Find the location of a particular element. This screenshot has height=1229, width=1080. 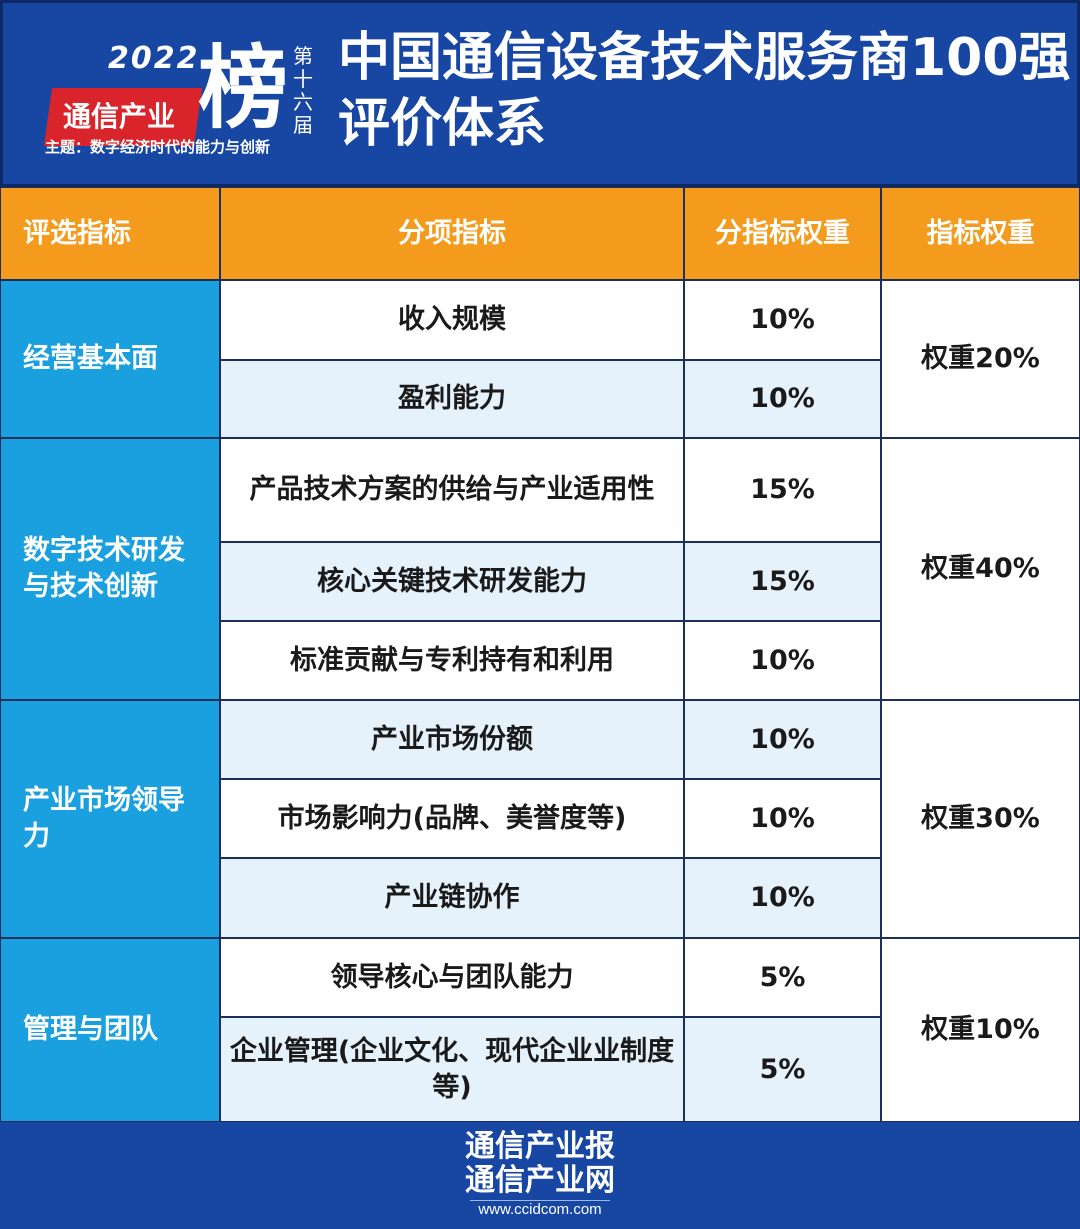

logo-theme: 主题：数字经济时代的能力与创新 is located at coordinates (158, 147).